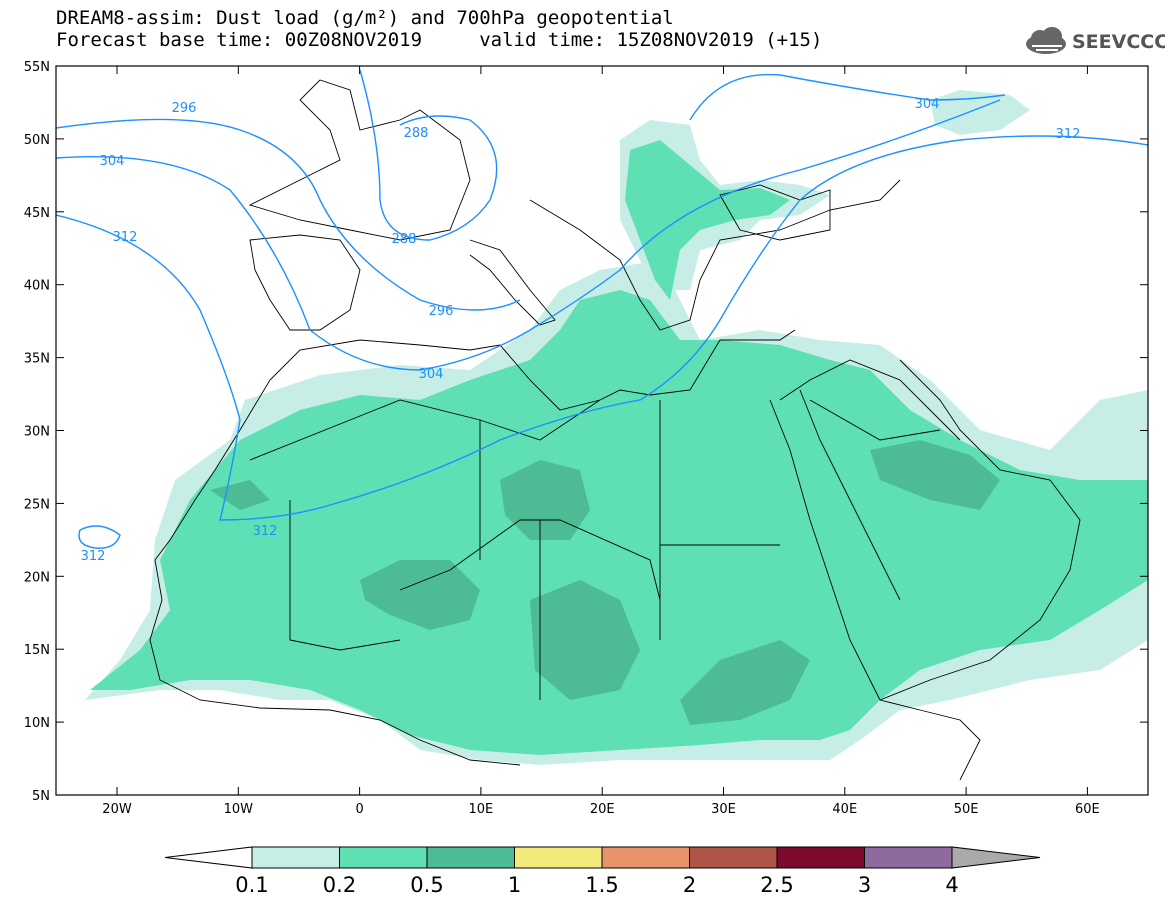 The height and width of the screenshot is (907, 1165). I want to click on coastline-iberia, so click(305, 282).